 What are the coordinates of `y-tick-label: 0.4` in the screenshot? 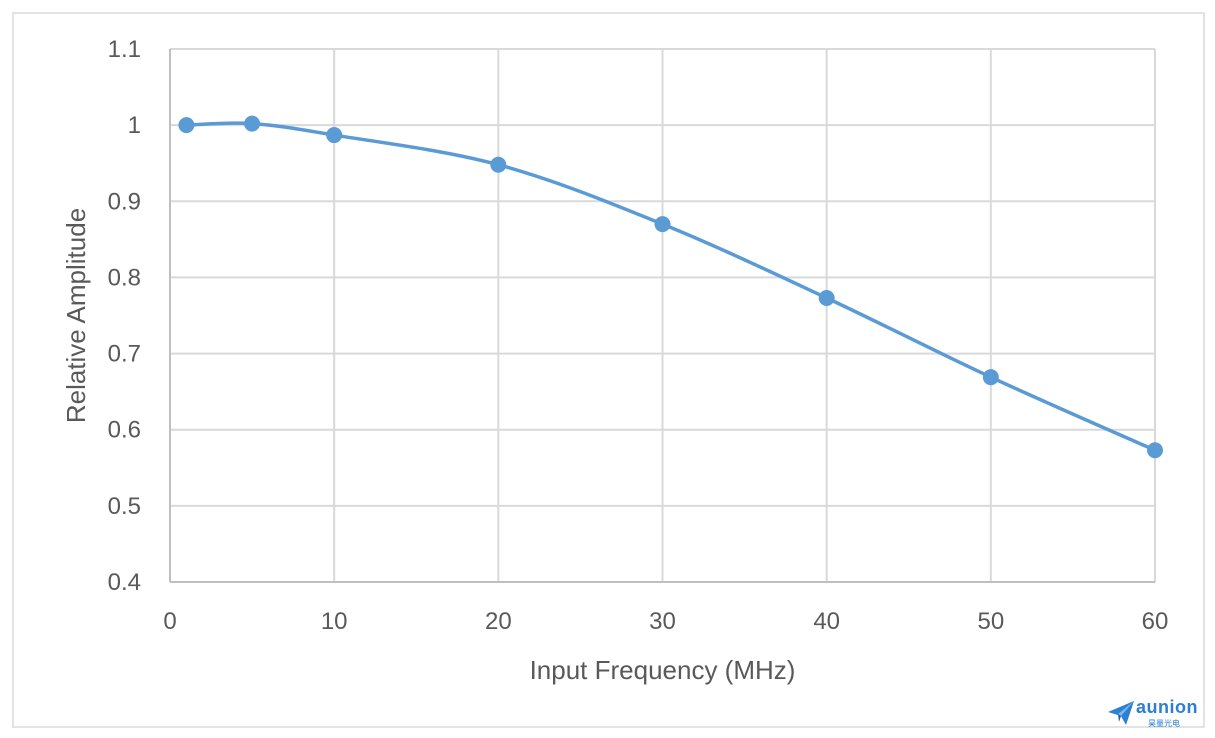 It's located at (124, 582).